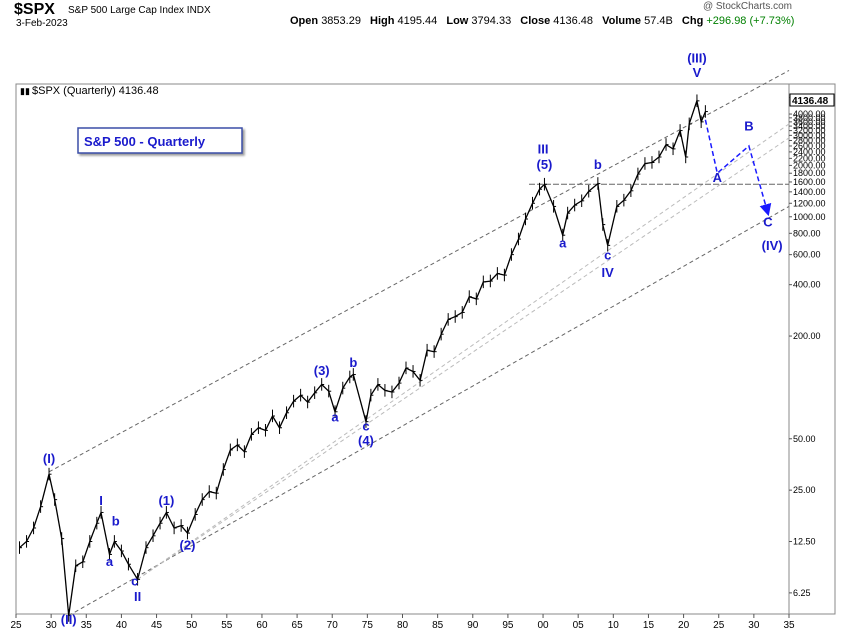  Describe the element at coordinates (543, 625) in the screenshot. I see `x-tick-label: 00` at that location.